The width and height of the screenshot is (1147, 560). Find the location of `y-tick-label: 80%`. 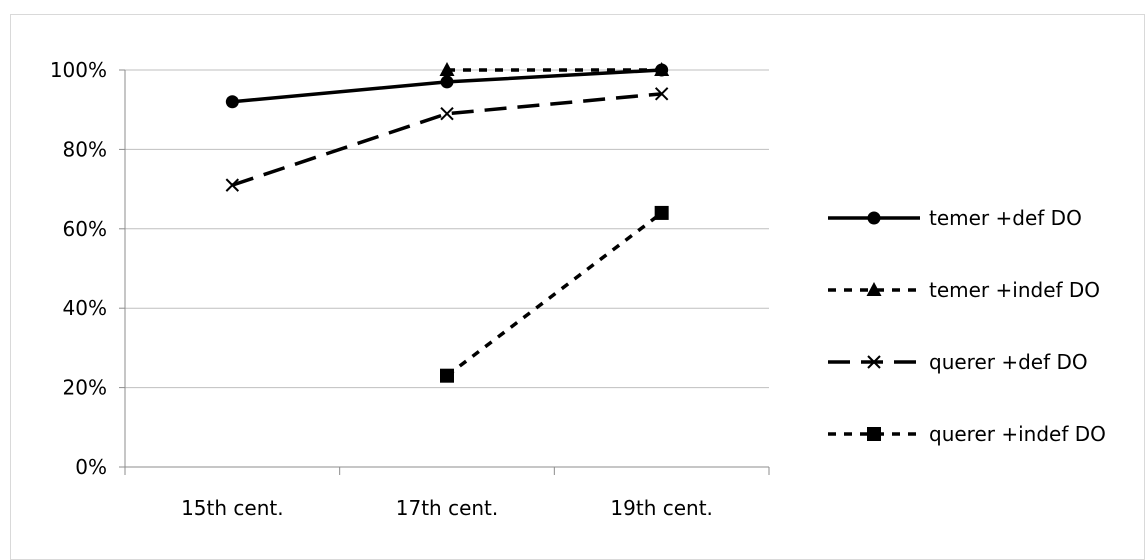

y-tick-label: 80% is located at coordinates (85, 149).